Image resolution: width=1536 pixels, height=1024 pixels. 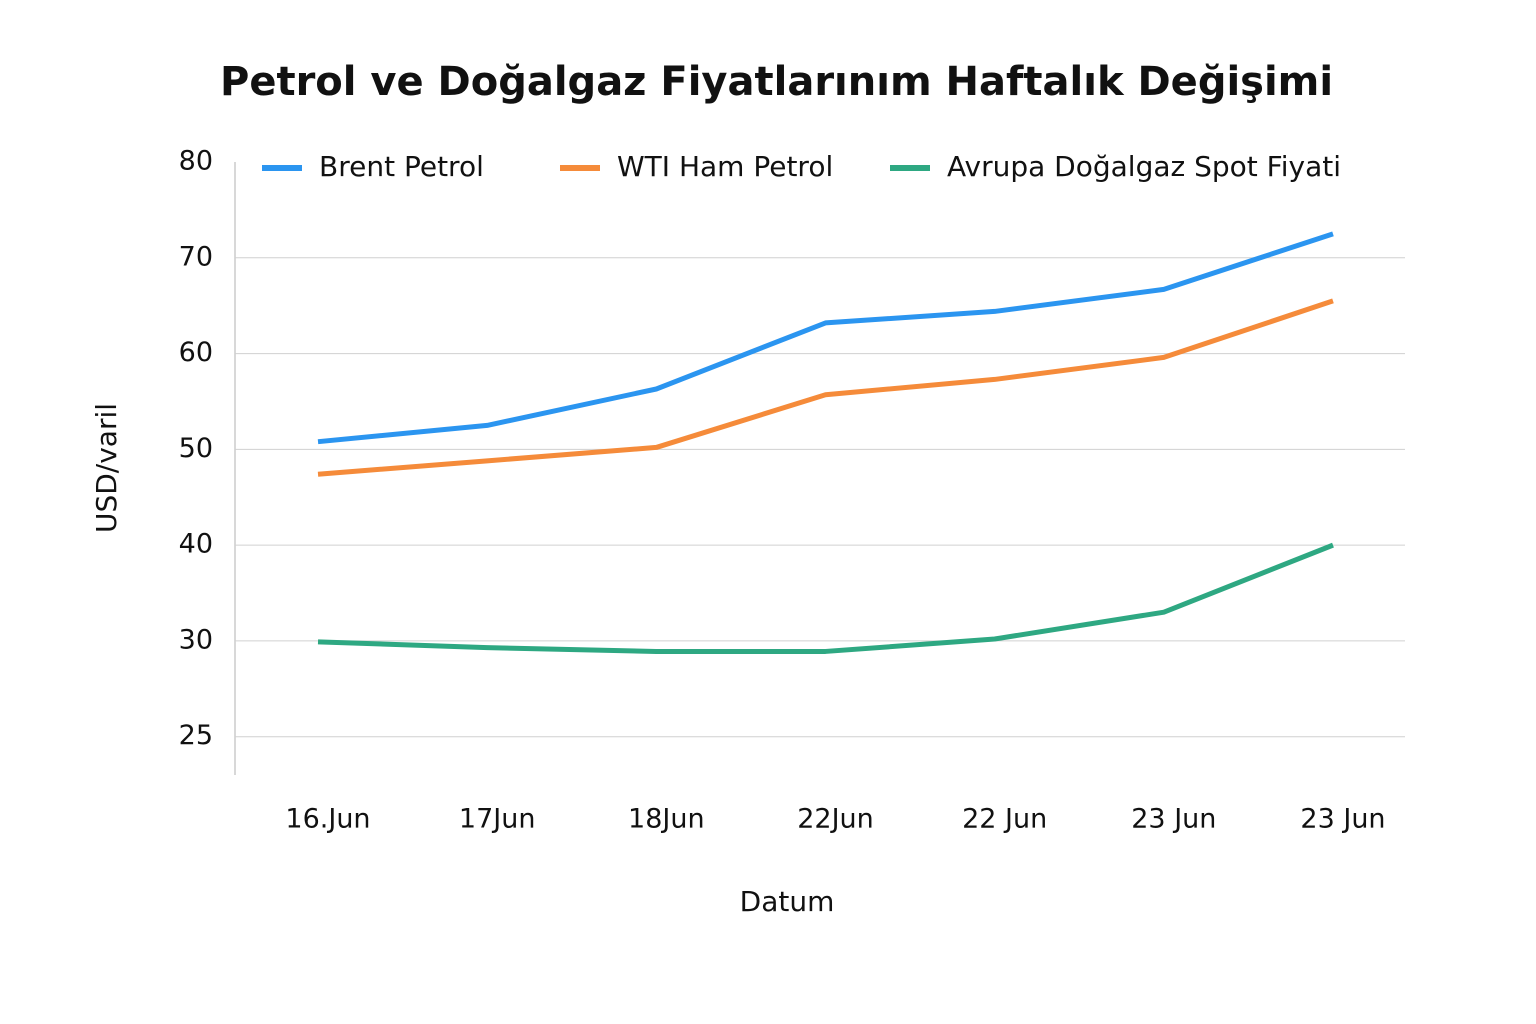 I want to click on y-tick-label: 80, so click(x=196, y=161).